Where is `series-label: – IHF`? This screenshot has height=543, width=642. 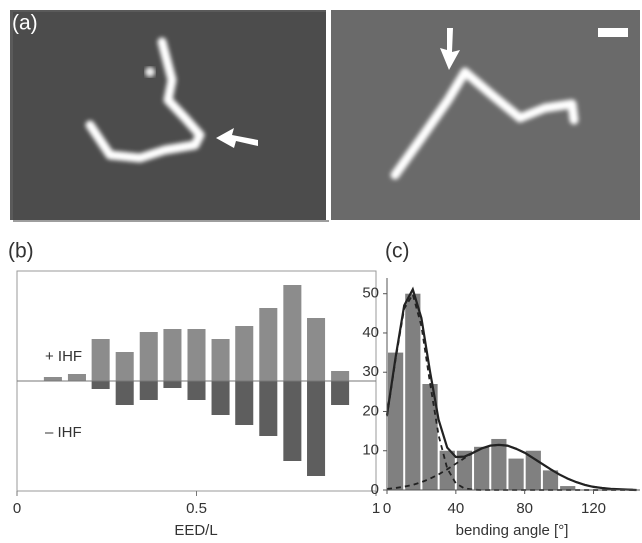
series-label: – IHF is located at coordinates (63, 432).